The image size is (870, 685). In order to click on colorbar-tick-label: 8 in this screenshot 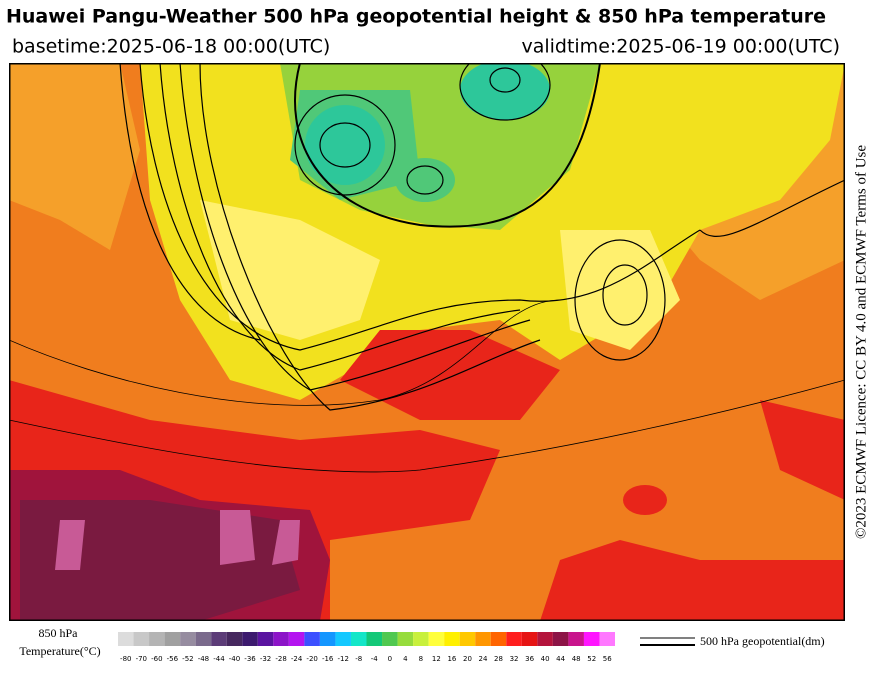, I will do `click(421, 659)`.